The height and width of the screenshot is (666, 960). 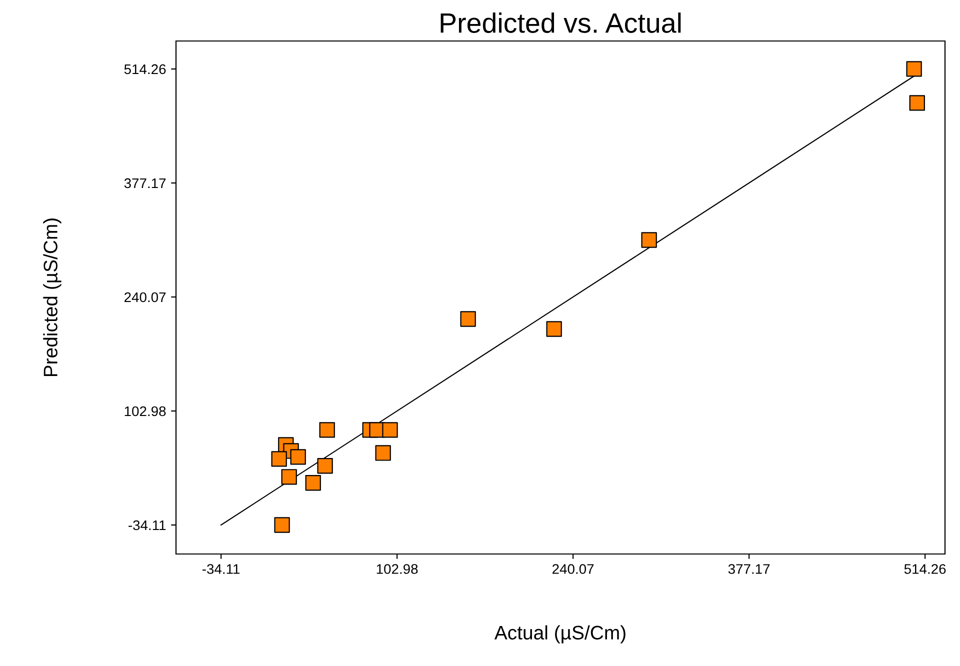 What do you see at coordinates (145, 69) in the screenshot?
I see `y-tick-label: 514.26` at bounding box center [145, 69].